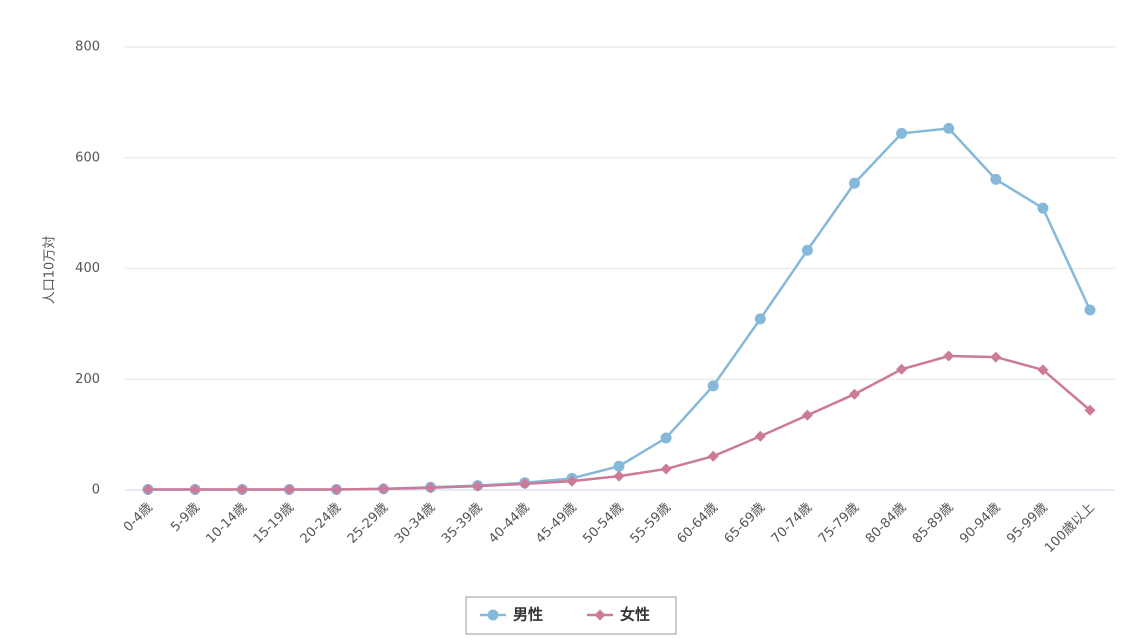 Image resolution: width=1132 pixels, height=644 pixels. I want to click on x-tick-label: 55-59歳, so click(650, 523).